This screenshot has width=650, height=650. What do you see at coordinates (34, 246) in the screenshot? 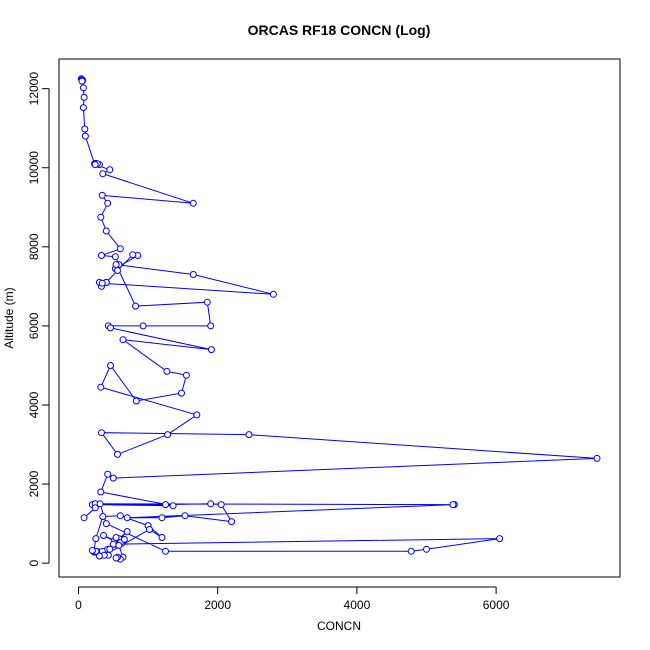
I see `y-tick-label: 8000` at bounding box center [34, 246].